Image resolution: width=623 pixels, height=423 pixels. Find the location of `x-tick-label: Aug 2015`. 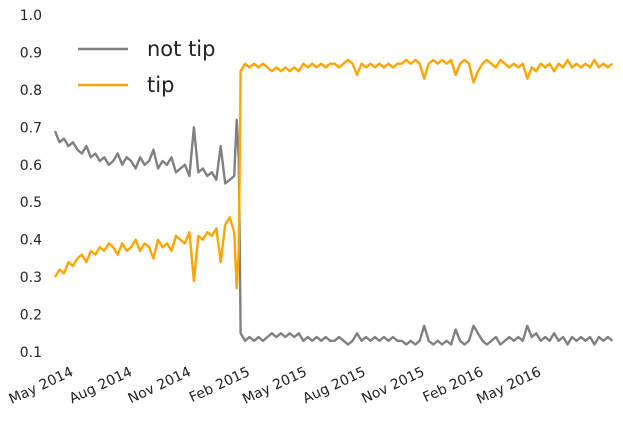

x-tick-label: Aug 2015 is located at coordinates (334, 385).